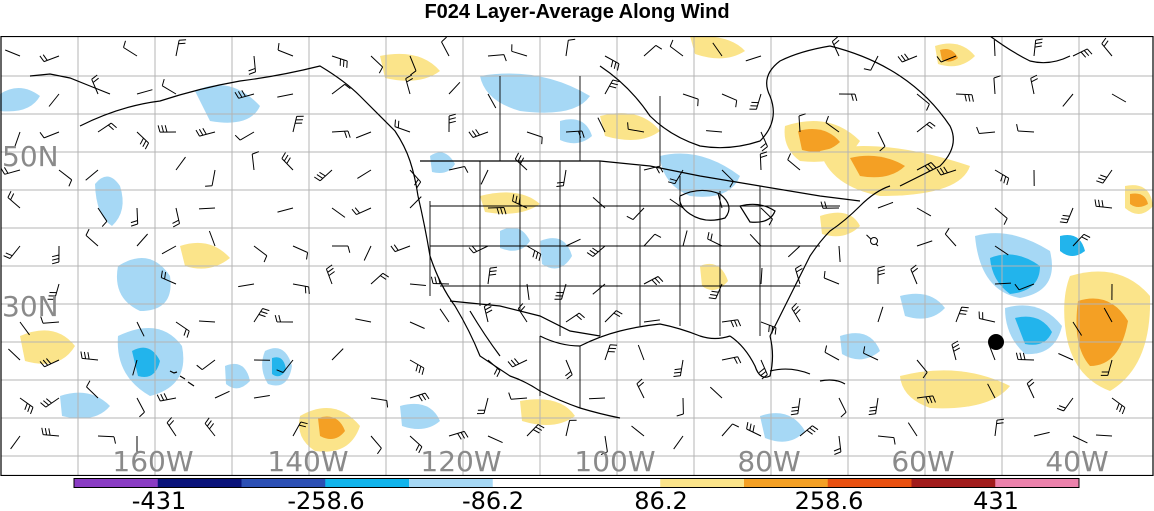  I want to click on great-lakes, so click(757, 213).